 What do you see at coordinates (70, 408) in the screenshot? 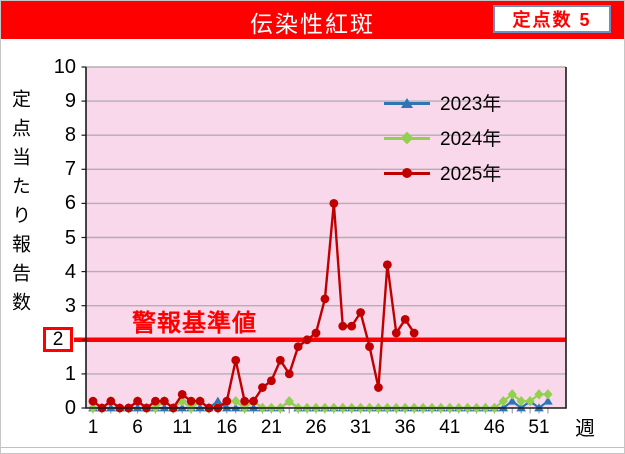
I see `y-tick-label: 0` at bounding box center [70, 408].